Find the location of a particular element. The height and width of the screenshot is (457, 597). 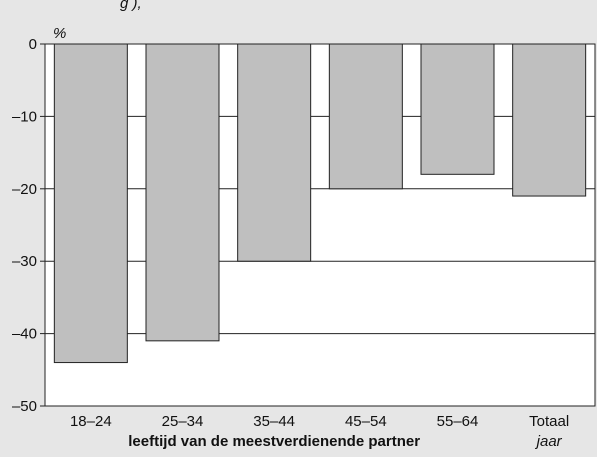

x-tick-label: Totaal is located at coordinates (549, 421).